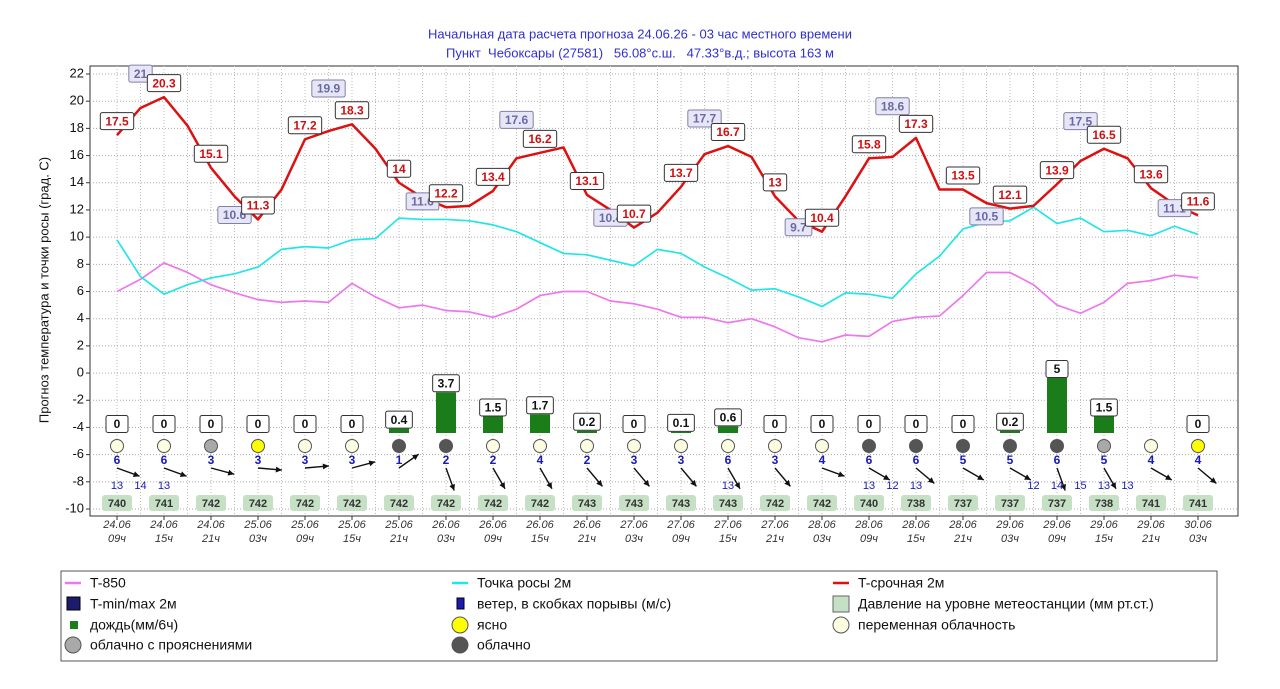 This screenshot has height=689, width=1280. What do you see at coordinates (504, 645) in the screenshot?
I see `legend-label: облачно` at bounding box center [504, 645].